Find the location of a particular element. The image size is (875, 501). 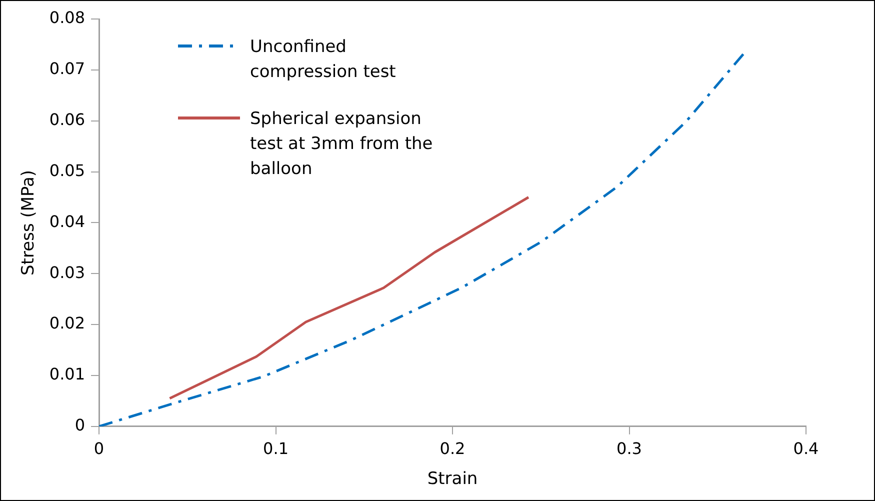

y-tick-label: 0.02 is located at coordinates (67, 323).